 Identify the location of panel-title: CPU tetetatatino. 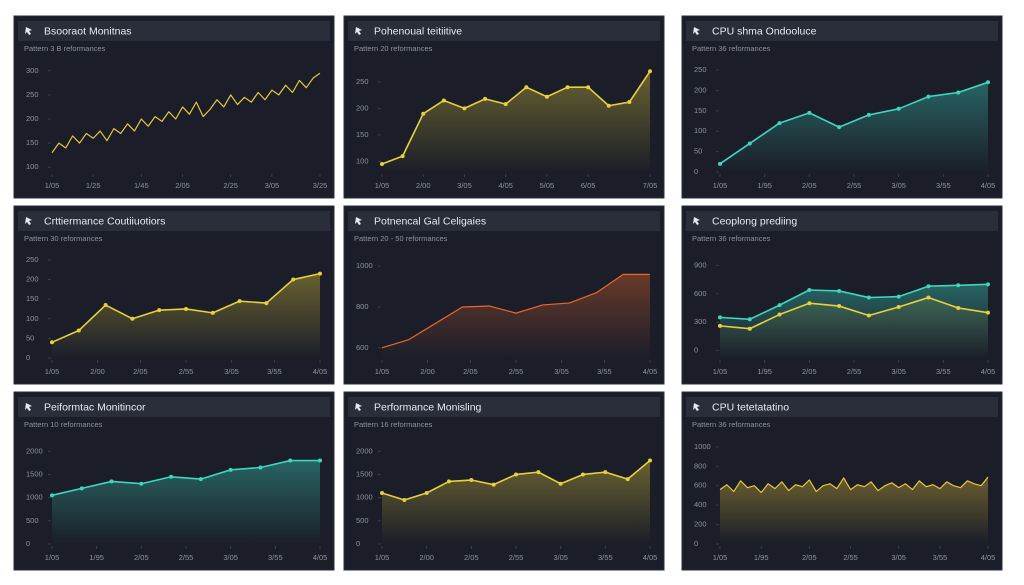
(750, 407).